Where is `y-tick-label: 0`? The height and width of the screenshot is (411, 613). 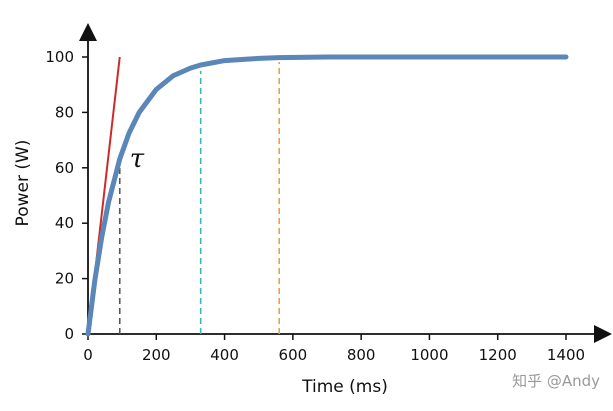
y-tick-label: 0 is located at coordinates (69, 334).